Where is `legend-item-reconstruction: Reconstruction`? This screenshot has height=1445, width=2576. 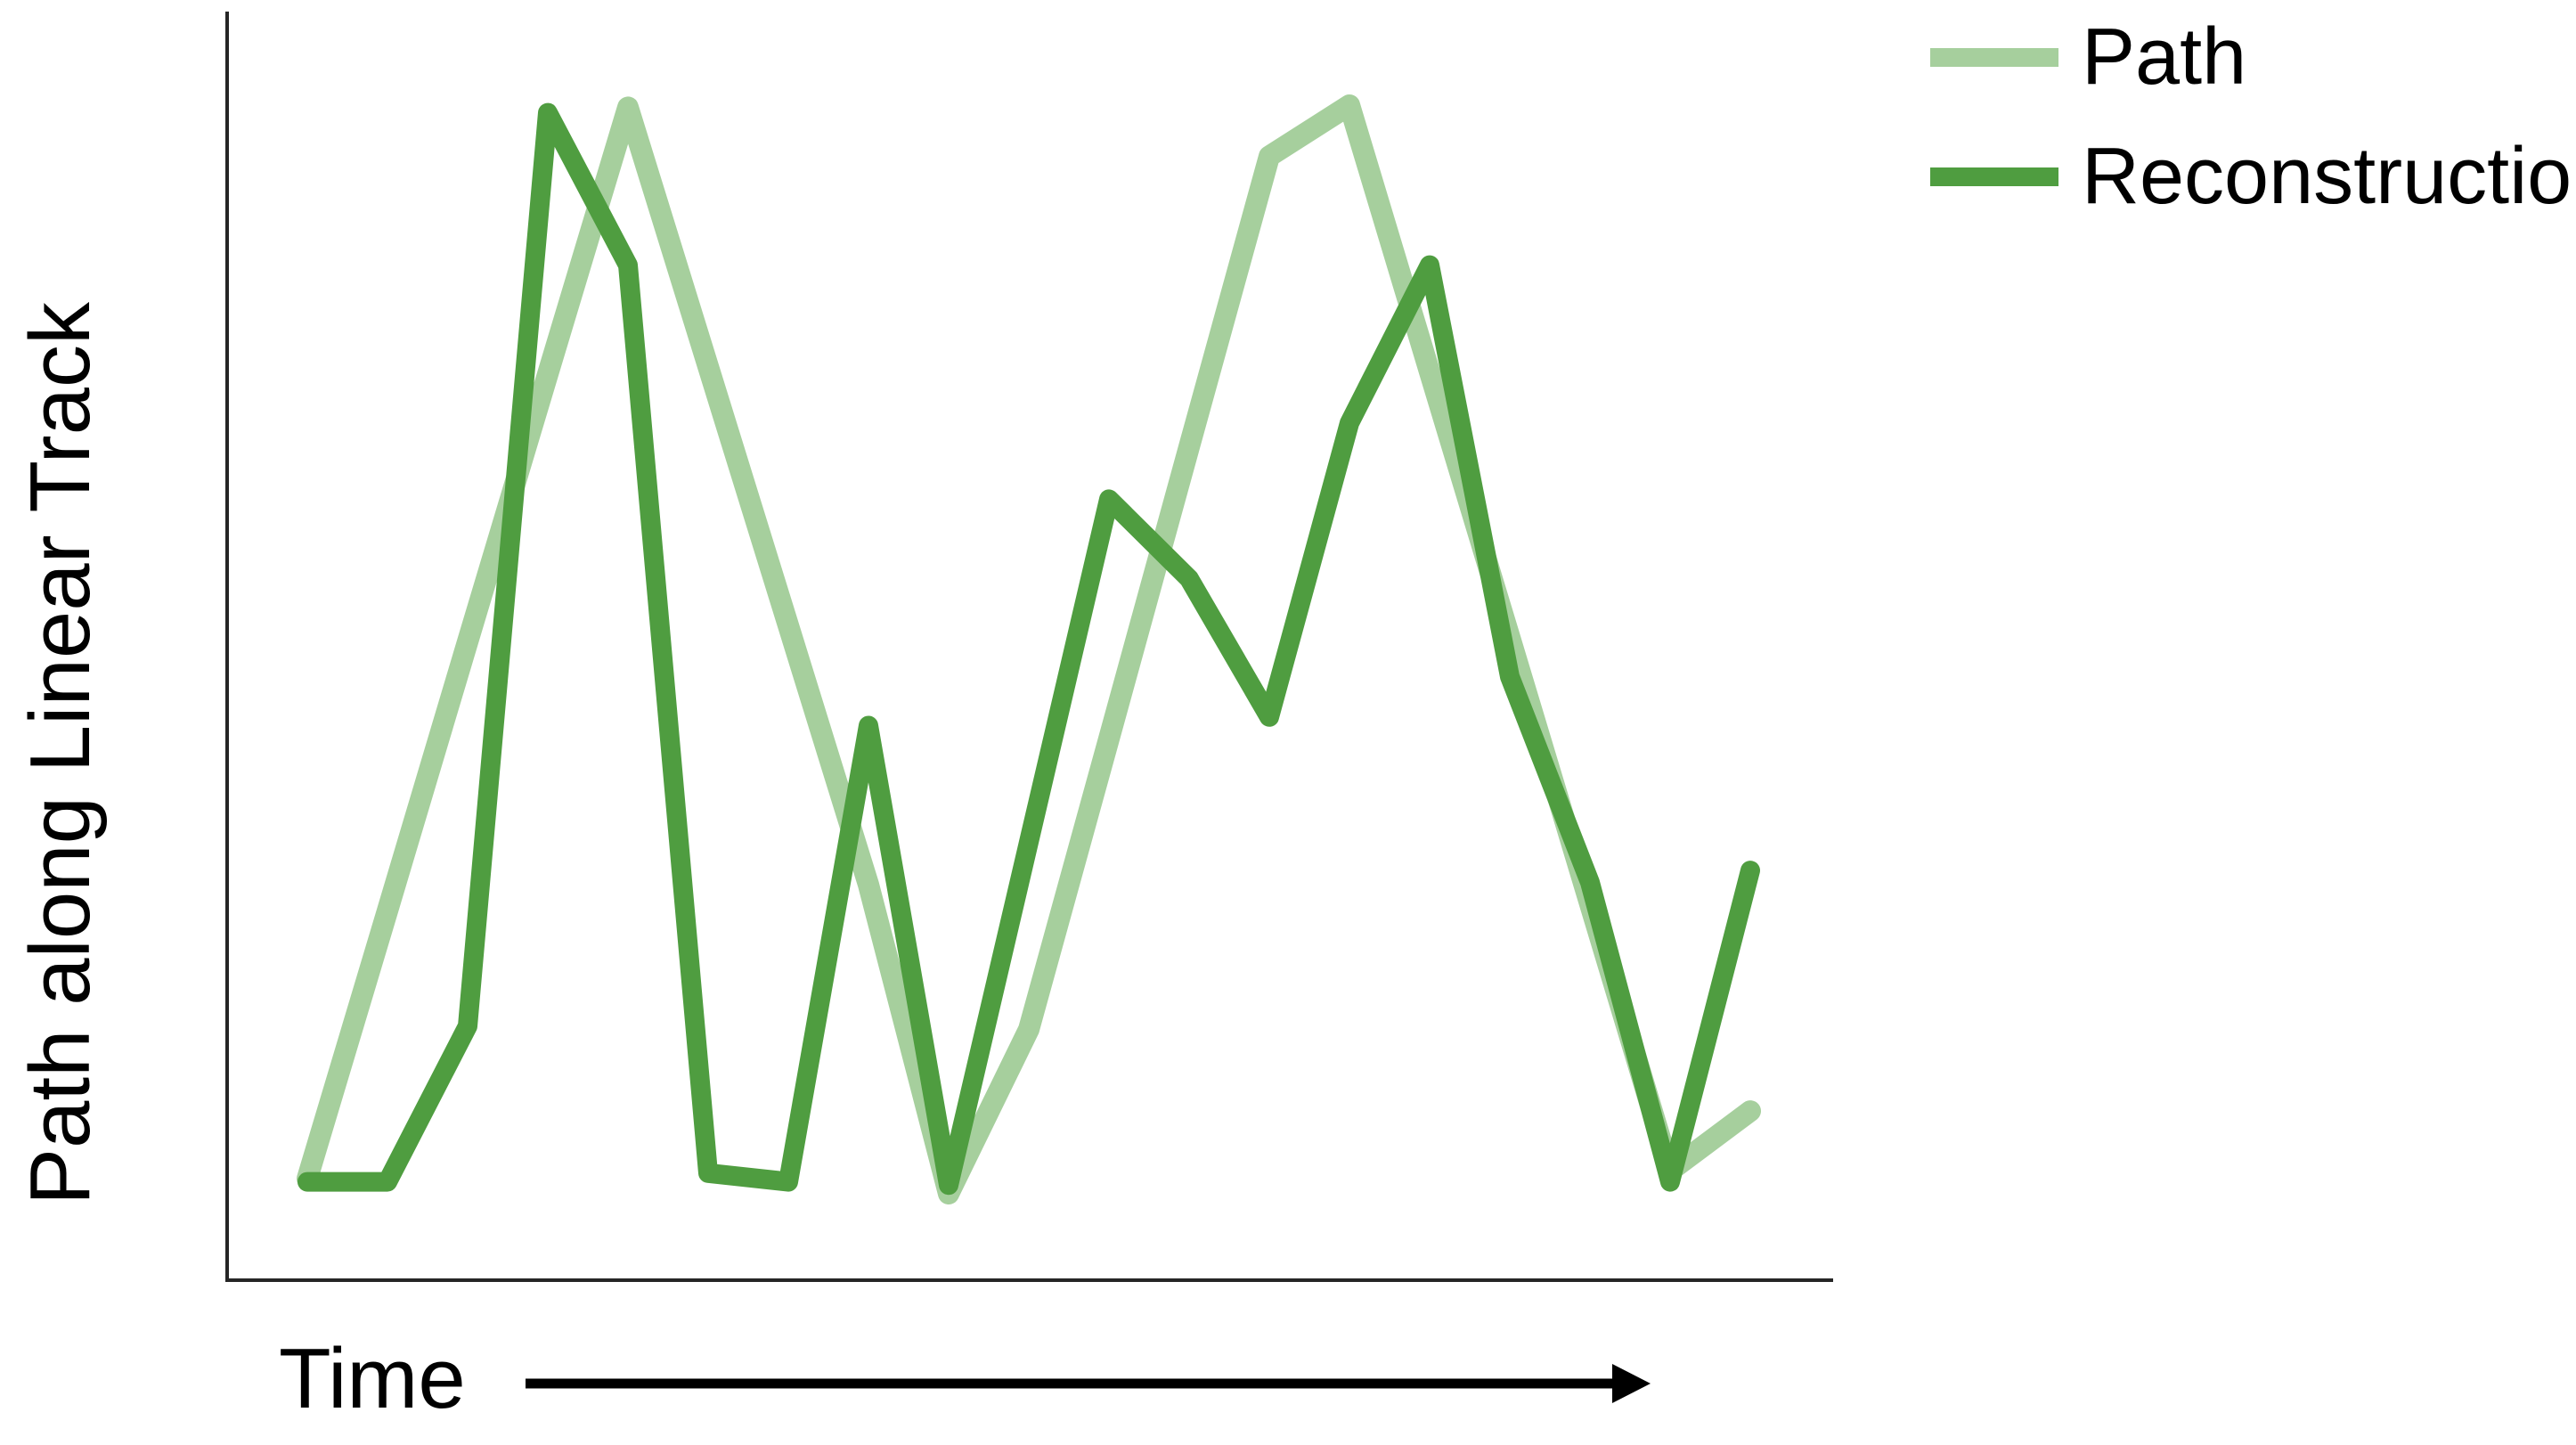
legend-item-reconstruction: Reconstruction is located at coordinates (2253, 176).